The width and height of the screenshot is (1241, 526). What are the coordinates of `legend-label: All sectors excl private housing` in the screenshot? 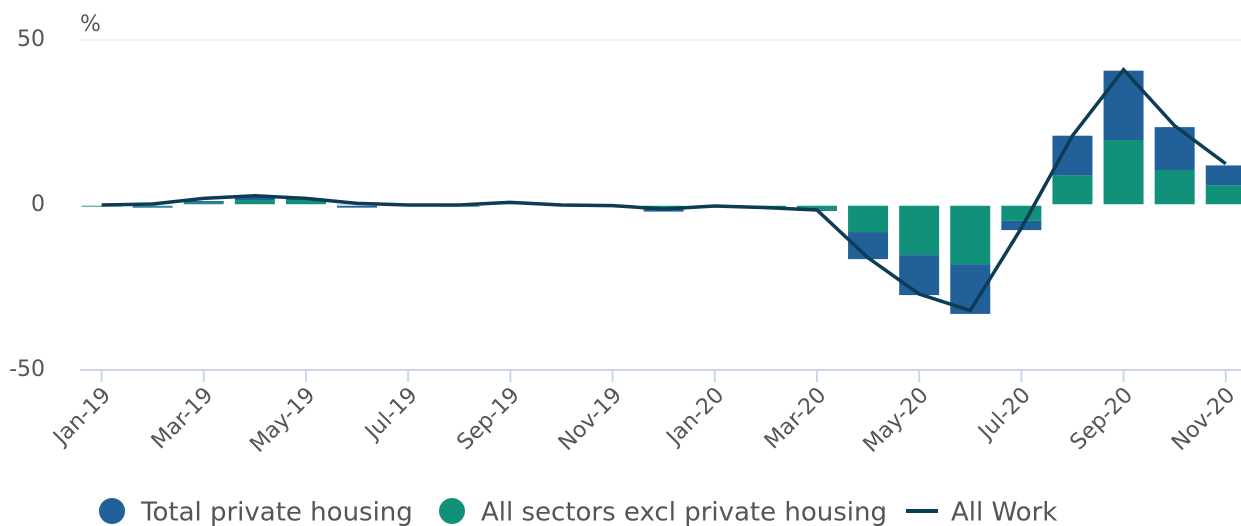 It's located at (684, 512).